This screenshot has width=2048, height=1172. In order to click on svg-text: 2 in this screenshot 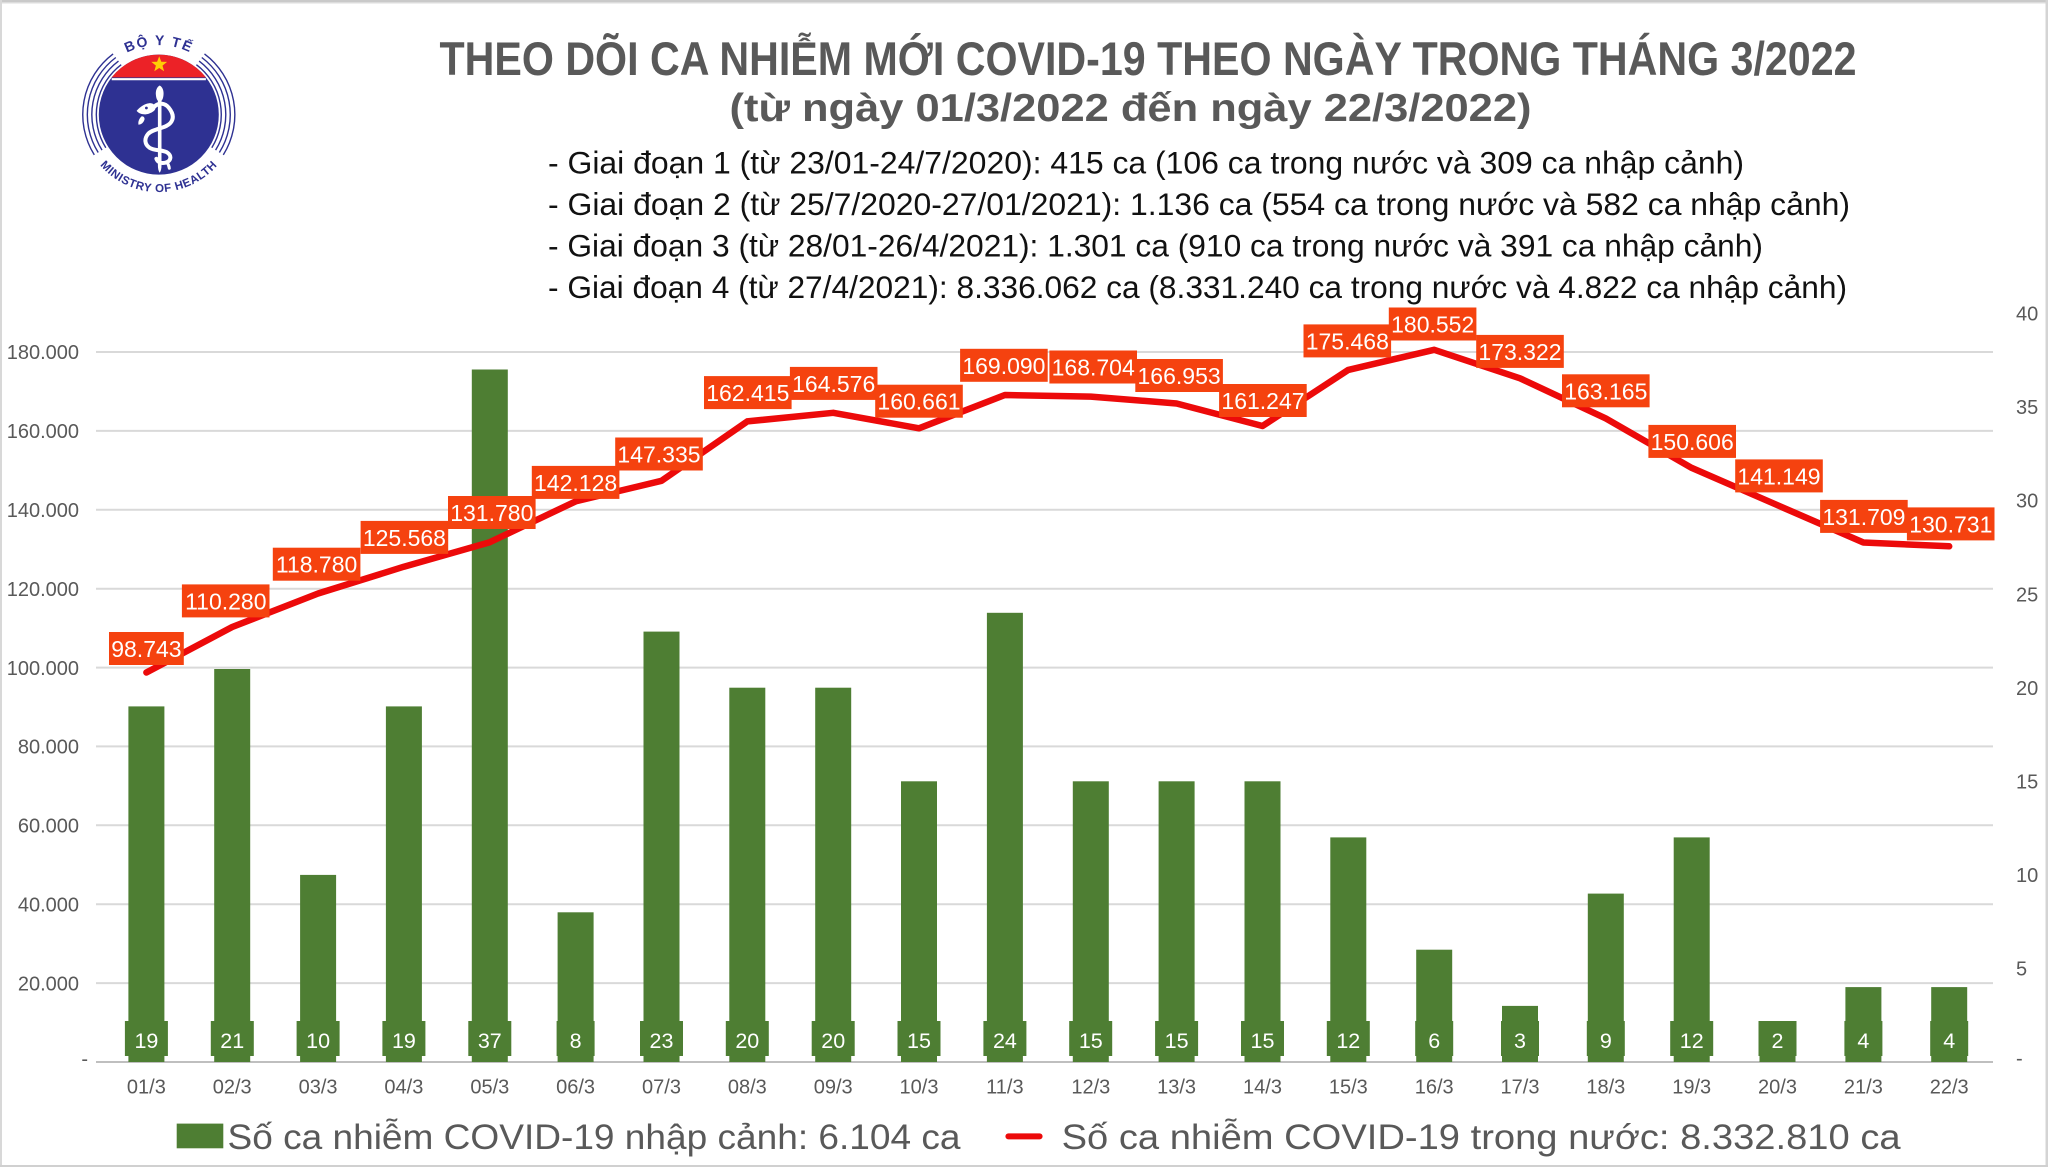, I will do `click(1778, 1041)`.